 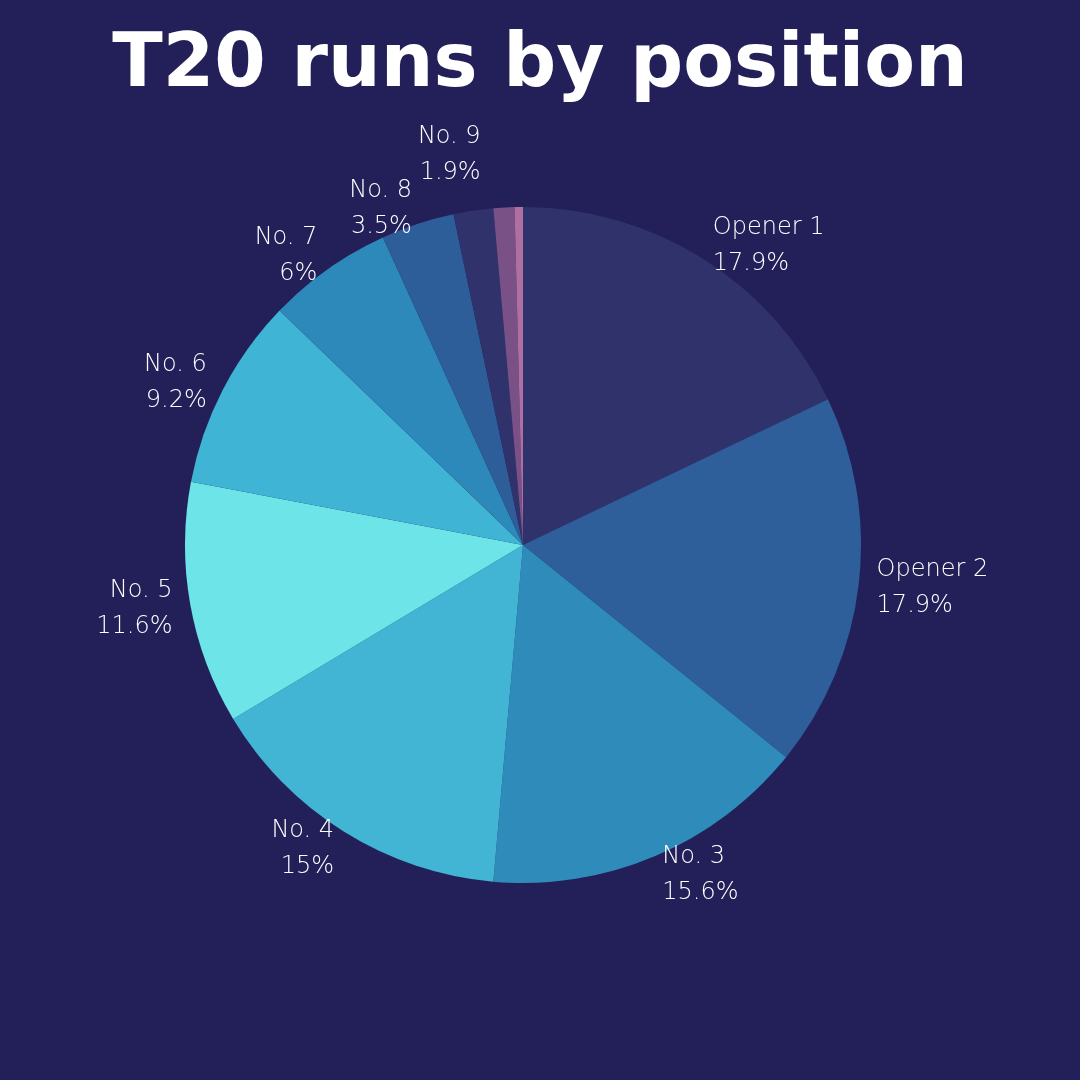 I want to click on slice-label: No. 3, so click(x=694, y=854).